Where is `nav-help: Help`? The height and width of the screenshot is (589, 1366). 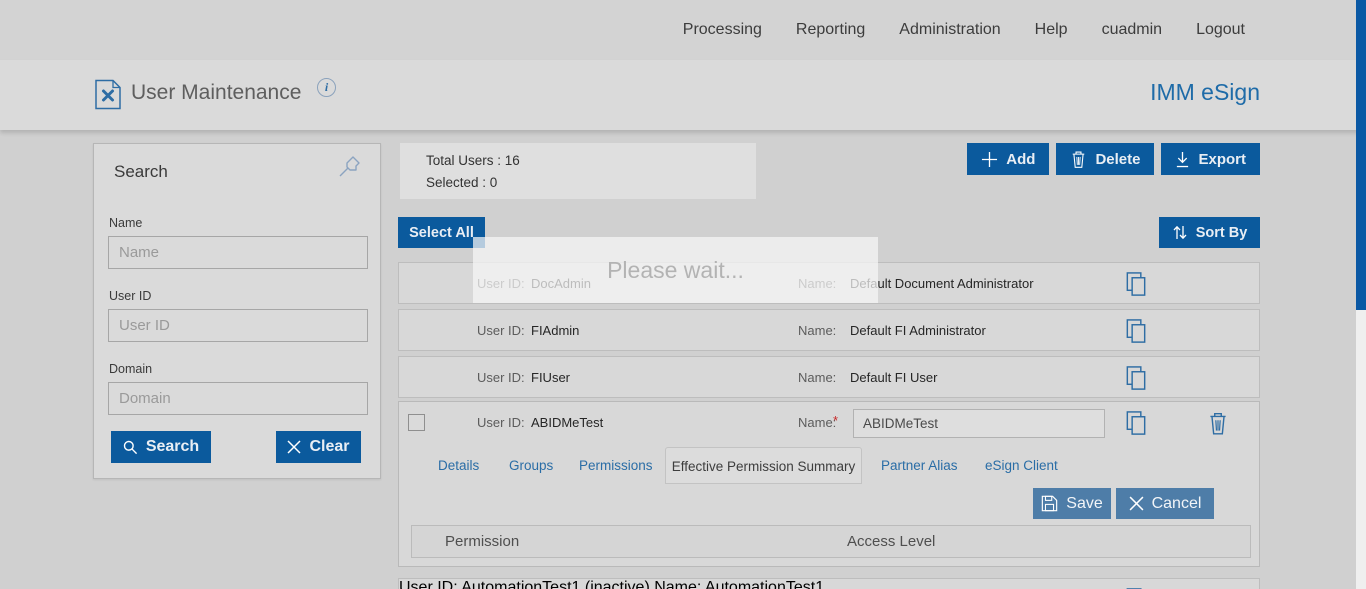 nav-help: Help is located at coordinates (1051, 29).